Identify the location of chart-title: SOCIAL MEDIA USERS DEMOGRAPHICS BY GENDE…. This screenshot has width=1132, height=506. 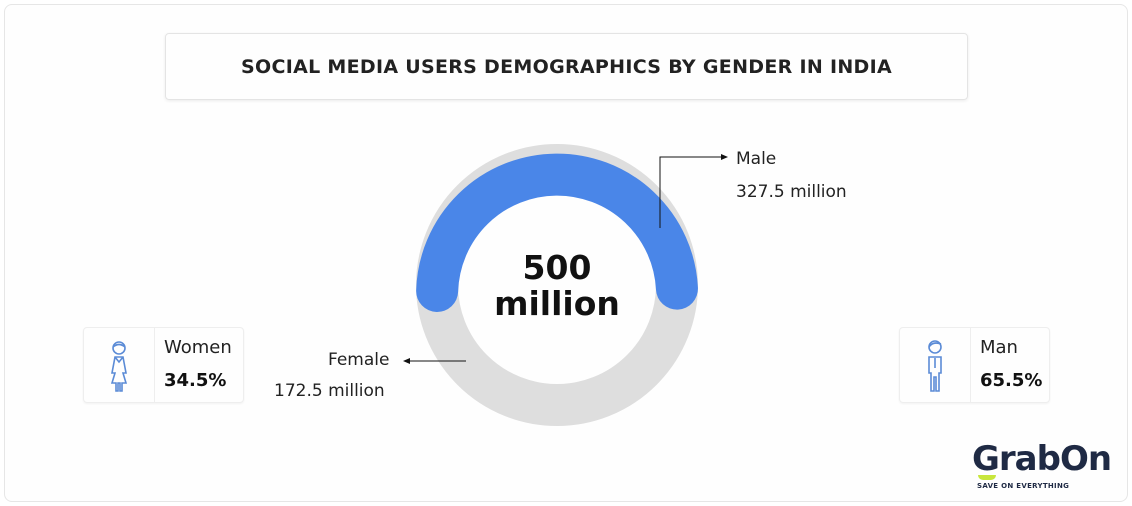
(566, 66).